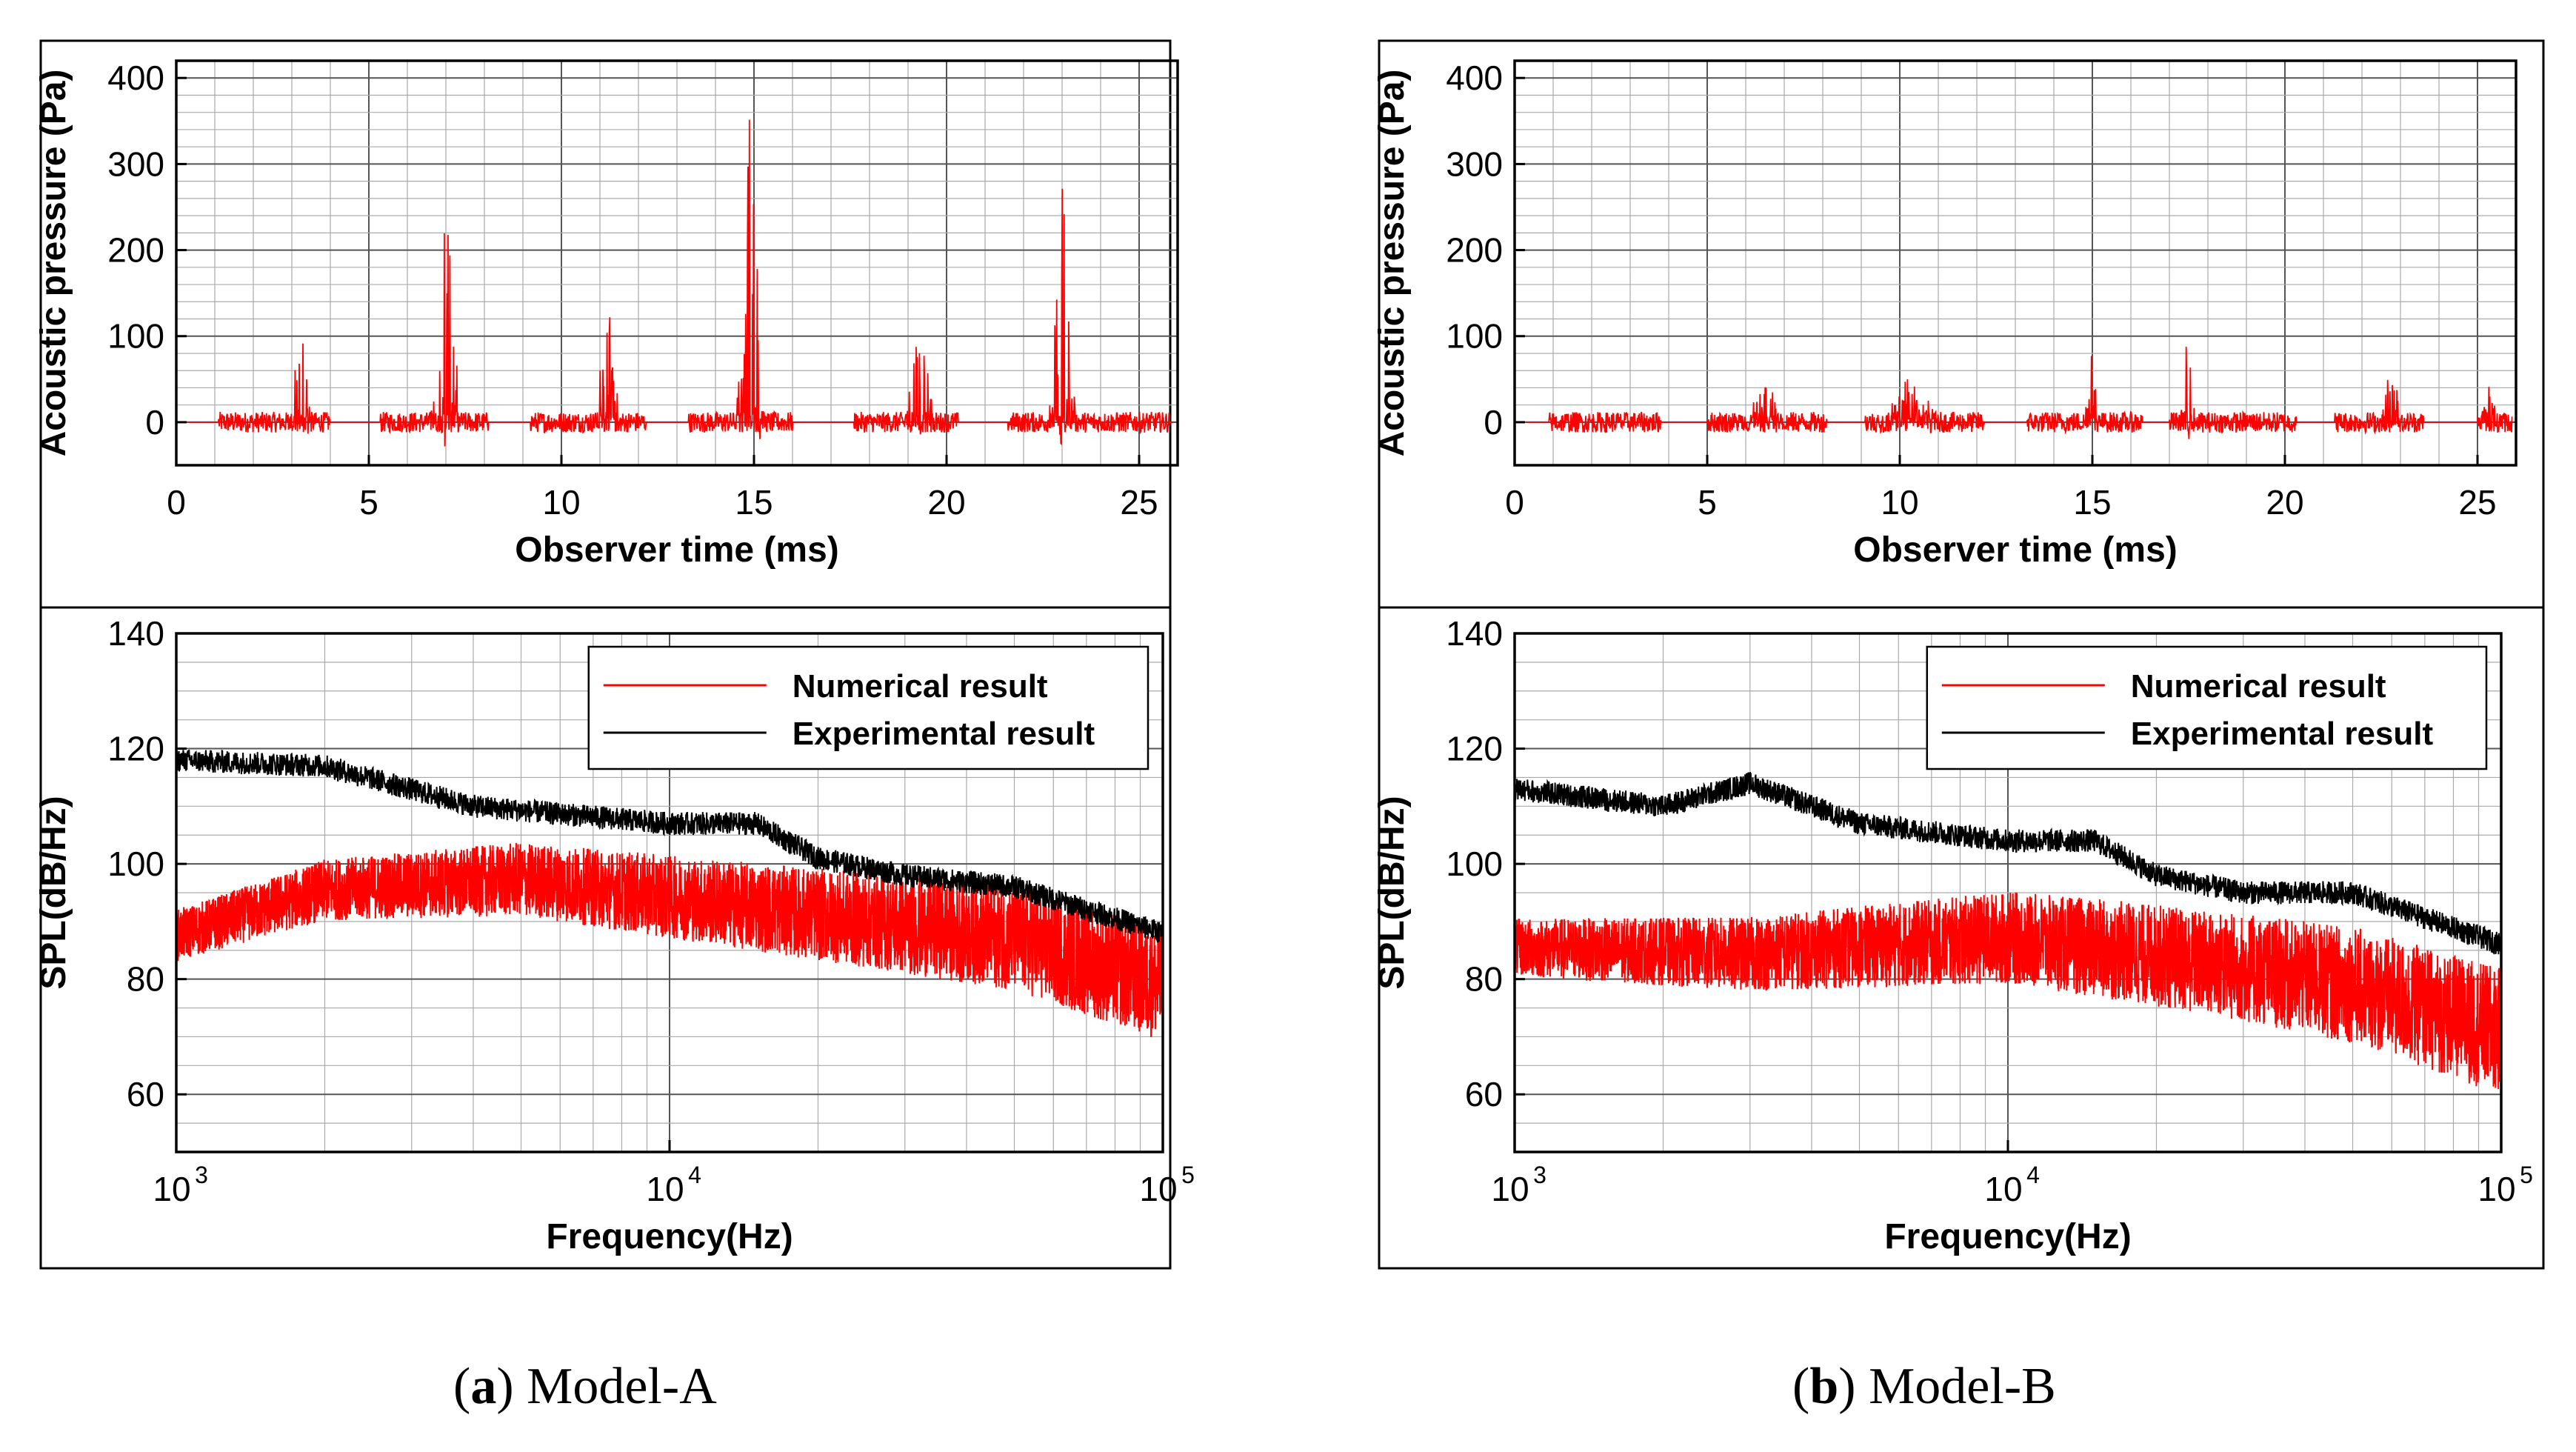 The height and width of the screenshot is (1452, 2576). I want to click on caption-b: (b) Model-B, so click(1924, 1386).